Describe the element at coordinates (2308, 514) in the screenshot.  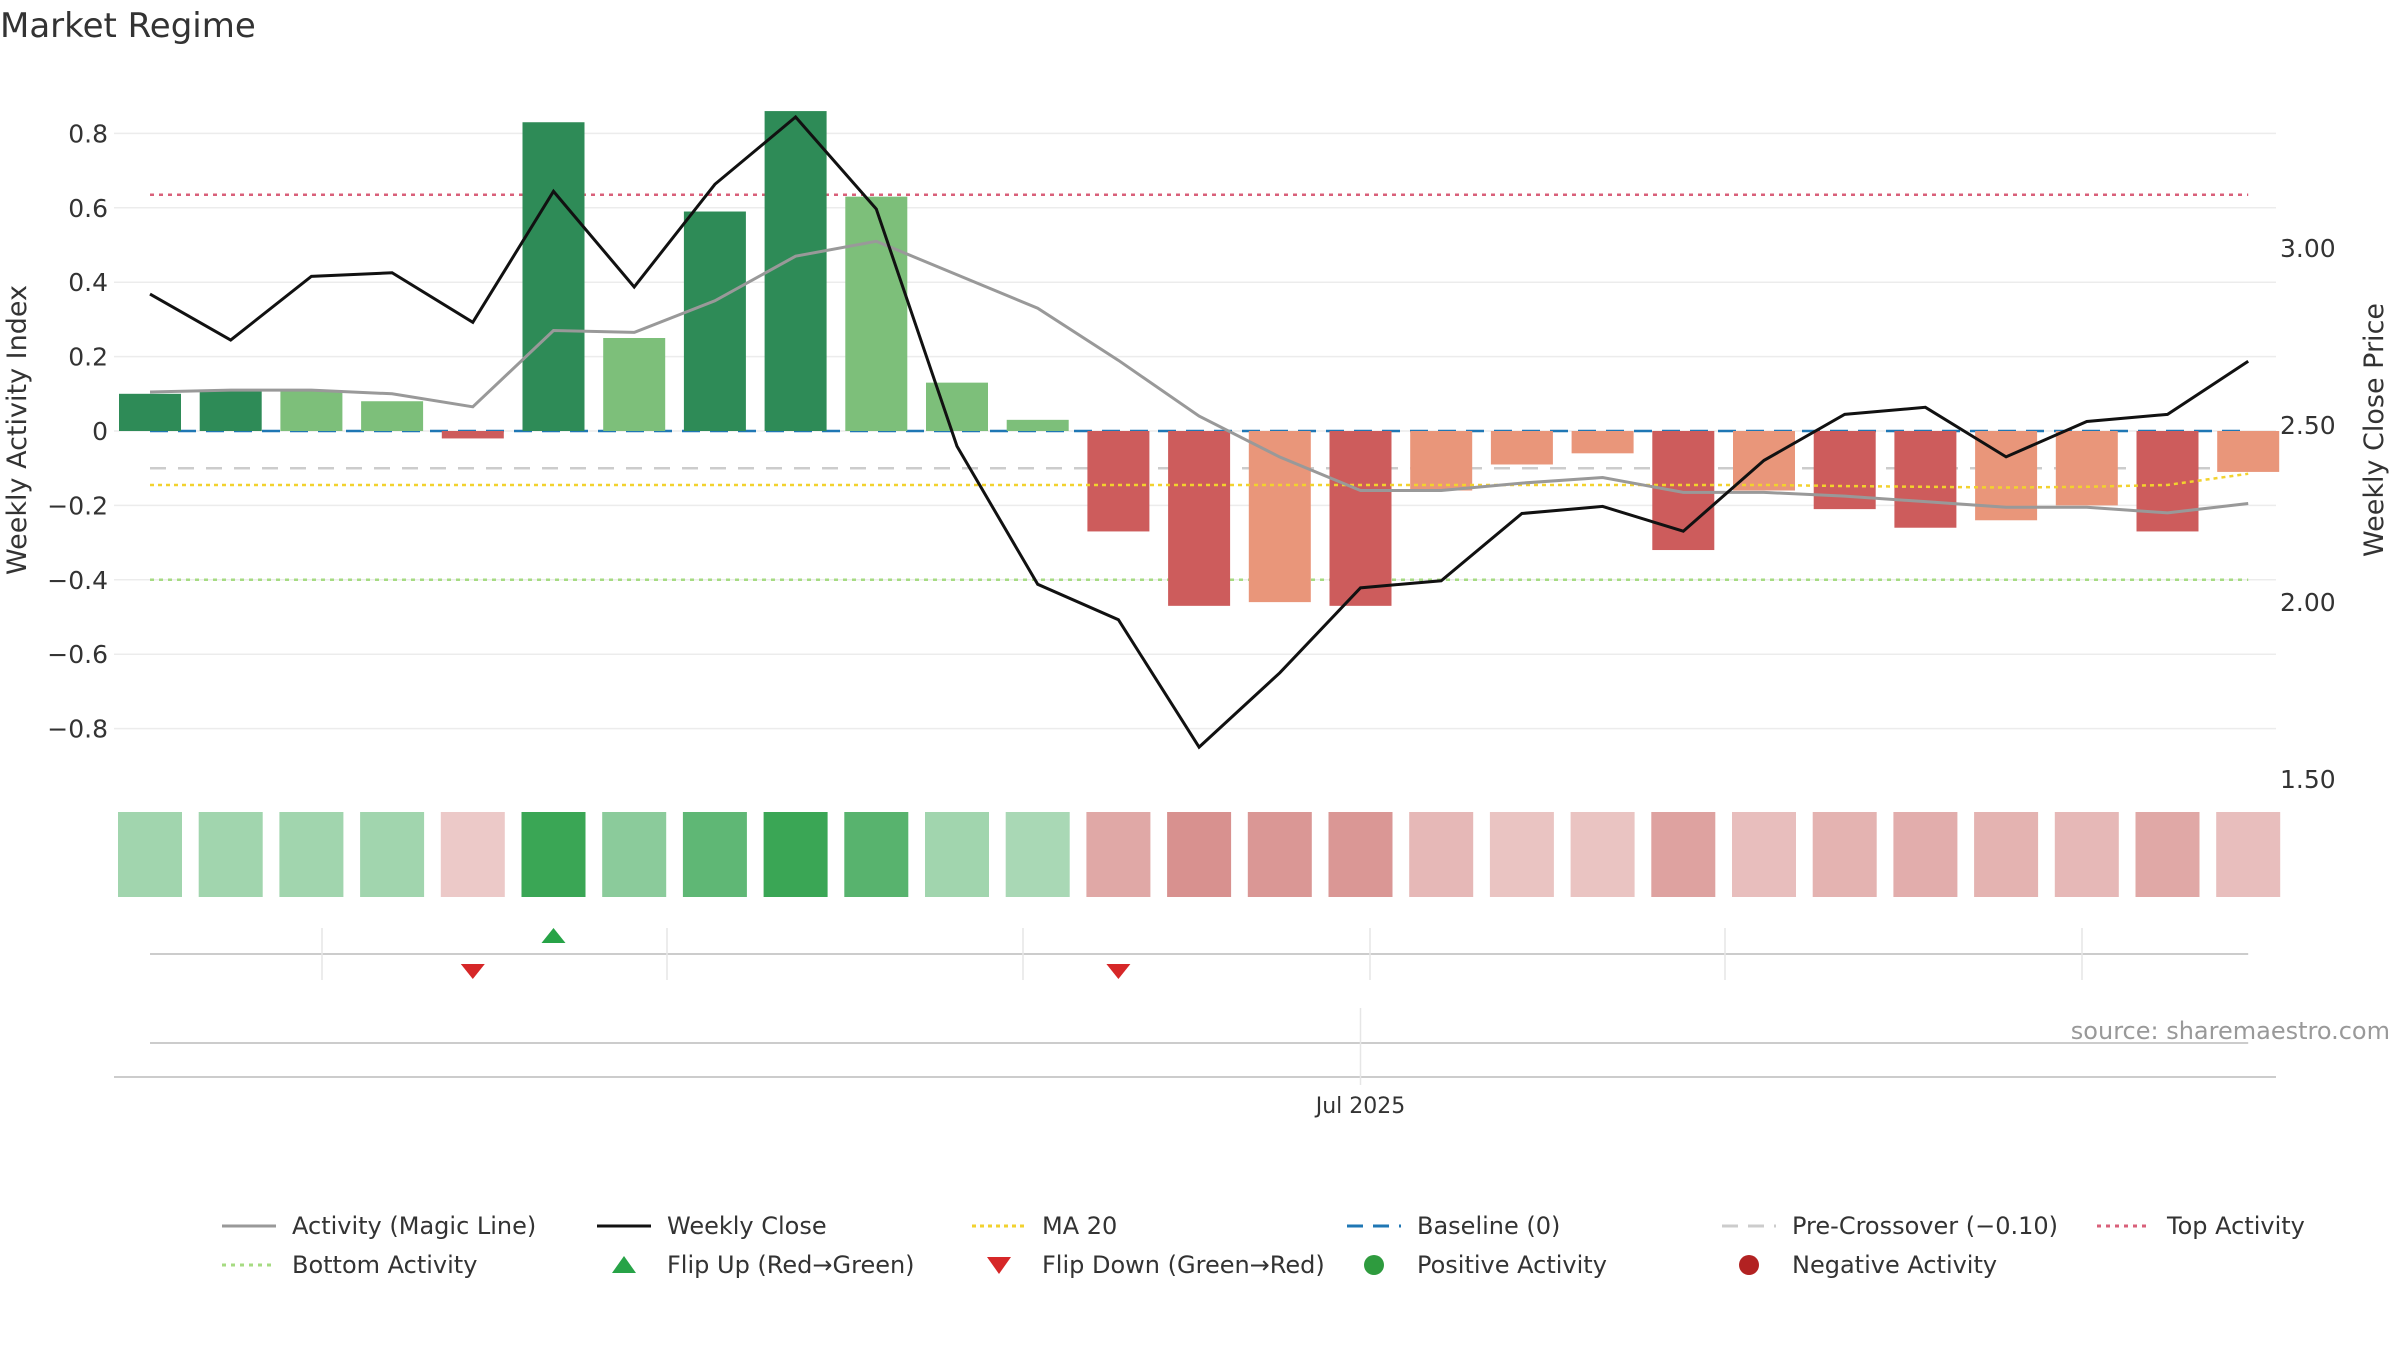
I see `right-y-axis: 3.00 2.50 2.00 1.50` at that location.